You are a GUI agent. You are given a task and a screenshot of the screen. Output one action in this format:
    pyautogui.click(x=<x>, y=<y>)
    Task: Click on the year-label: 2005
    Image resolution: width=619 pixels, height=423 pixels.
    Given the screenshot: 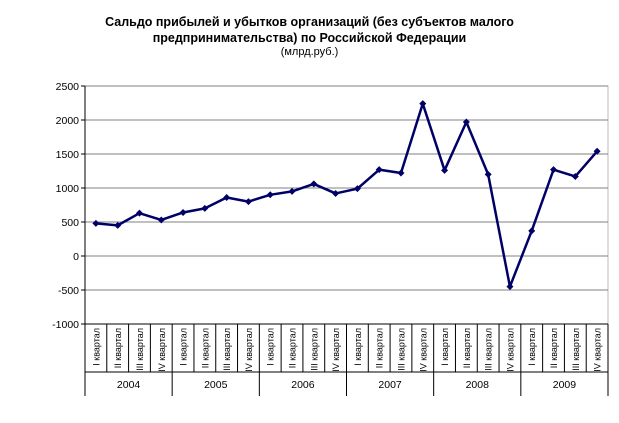 What is the action you would take?
    pyautogui.click(x=216, y=385)
    